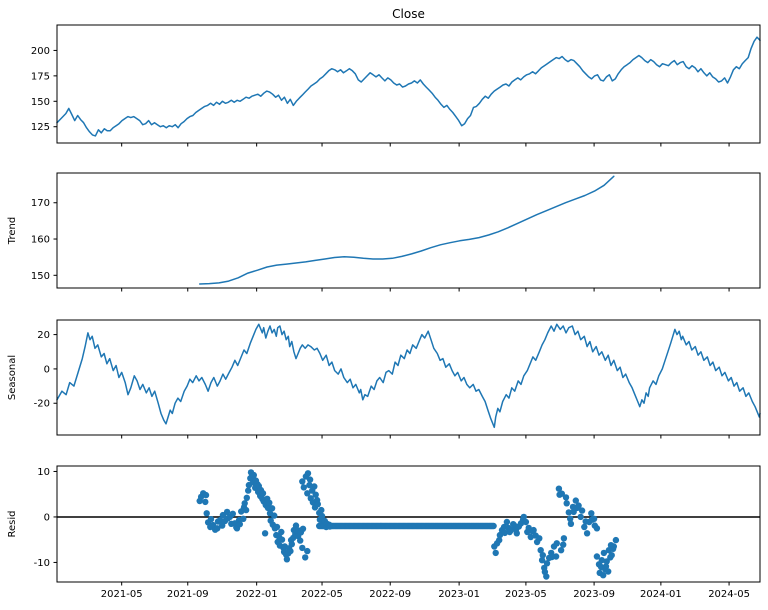 The height and width of the screenshot is (610, 768). Describe the element at coordinates (40, 127) in the screenshot. I see `y-tick-label: 125` at that location.